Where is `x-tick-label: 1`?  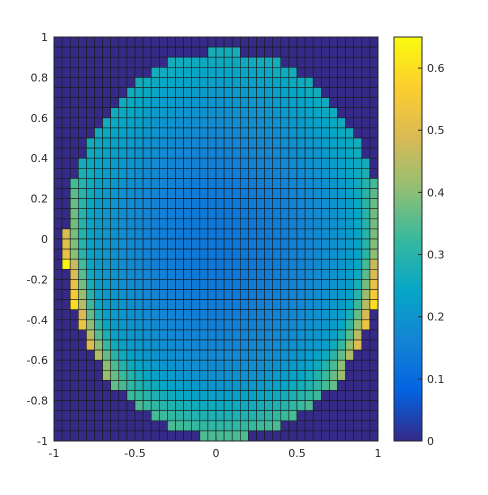
x-tick-label: 1 is located at coordinates (378, 453).